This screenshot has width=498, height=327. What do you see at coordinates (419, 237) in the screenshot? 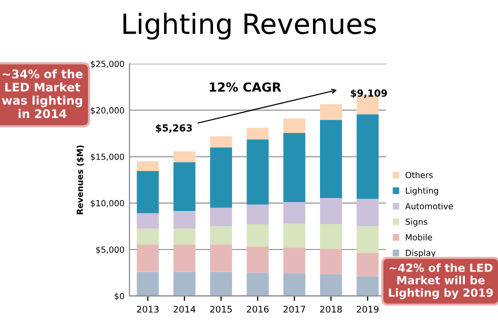
I see `legend-label: Mobile` at bounding box center [419, 237].